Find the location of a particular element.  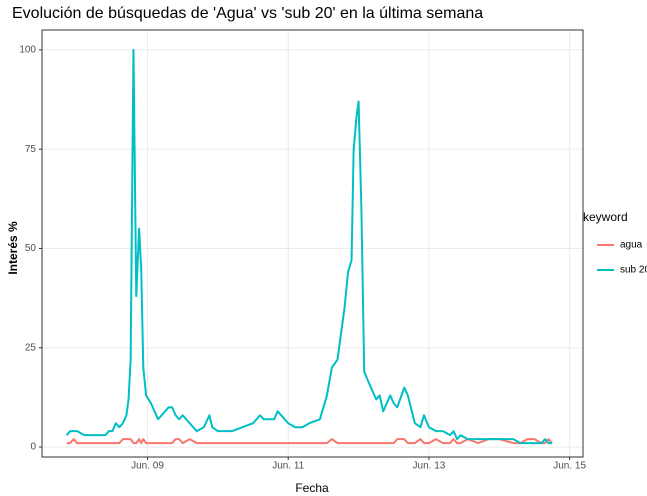

legend-label: agua is located at coordinates (631, 245).